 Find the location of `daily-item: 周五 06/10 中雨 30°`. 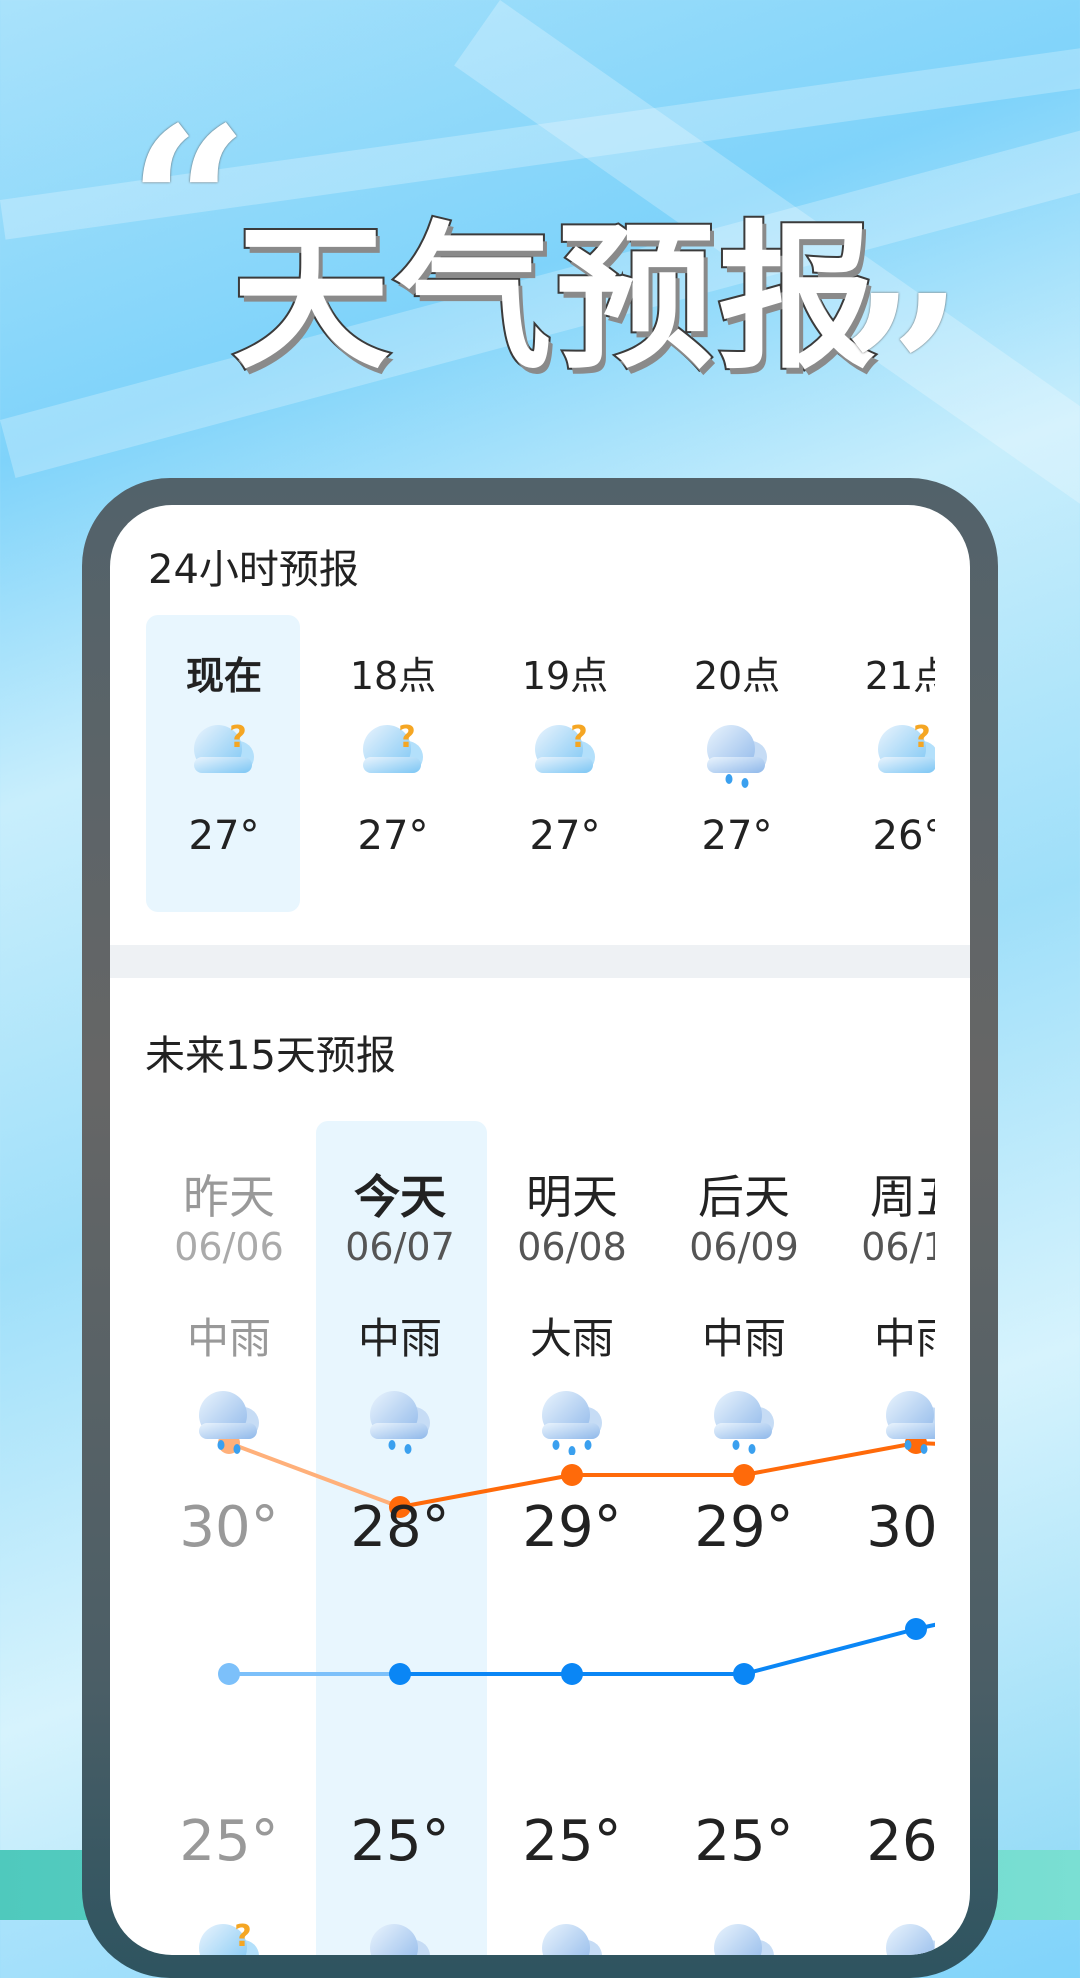

daily-item: 周五 06/10 中雨 30° is located at coordinates (883, 1360).